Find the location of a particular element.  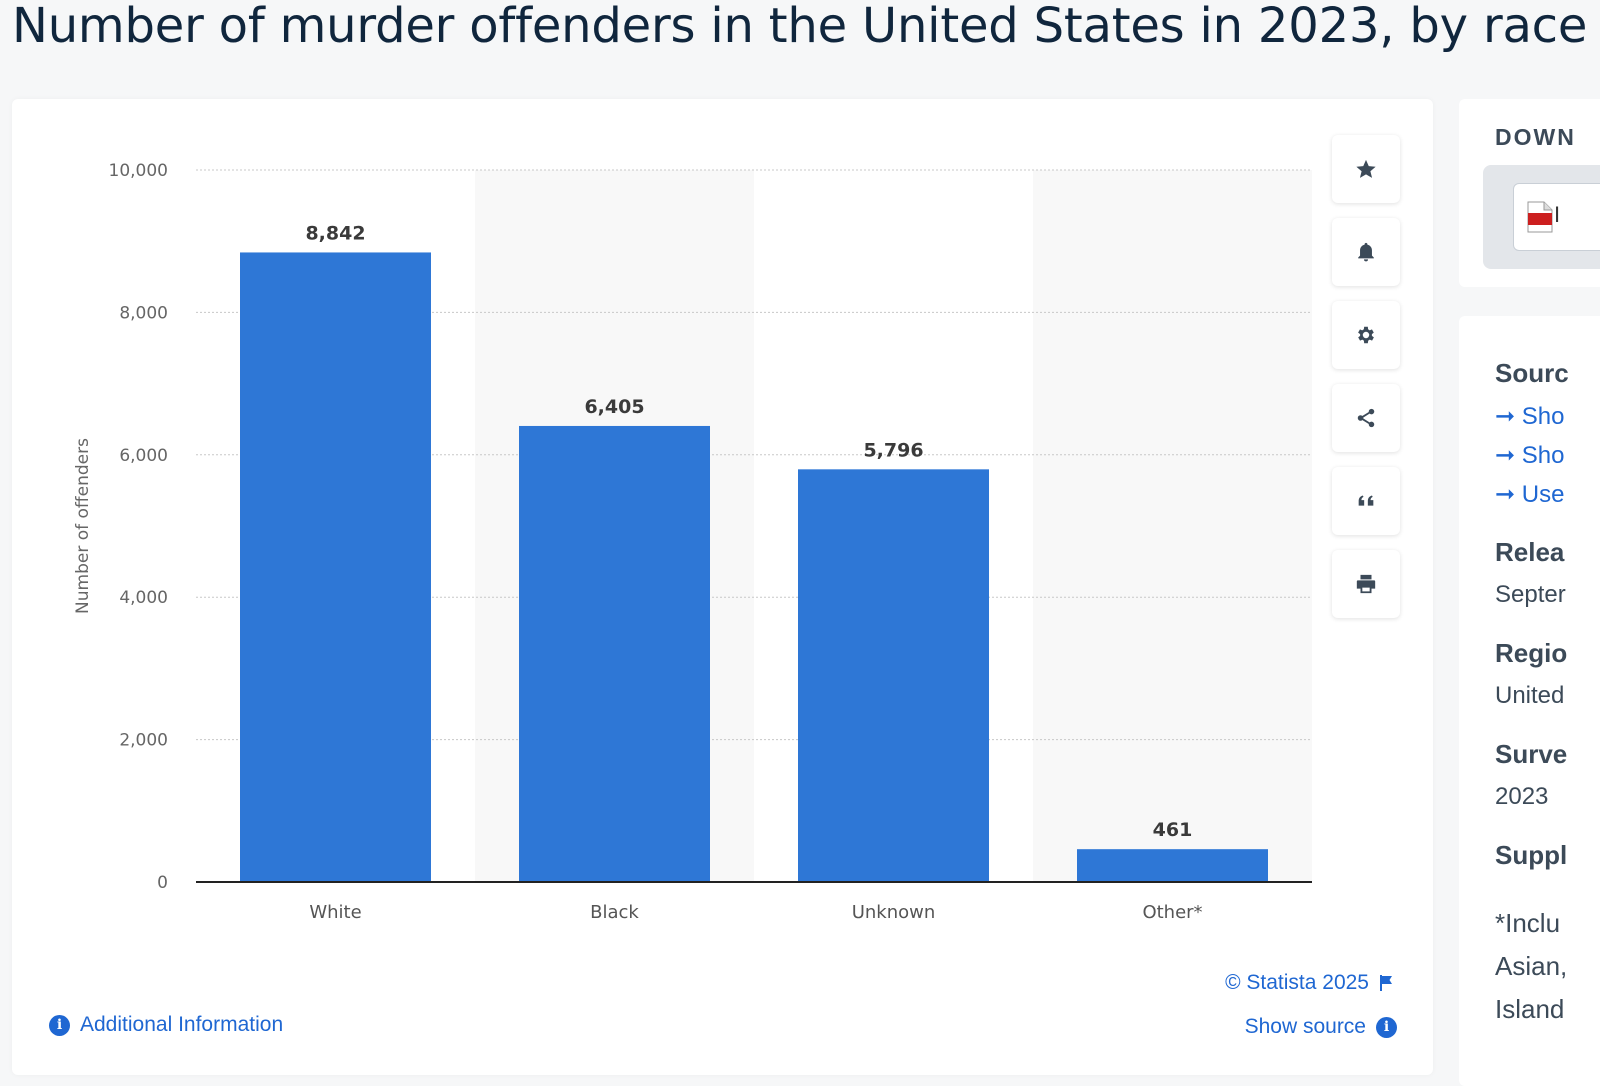

footnote-line: Asian, is located at coordinates (1531, 966).